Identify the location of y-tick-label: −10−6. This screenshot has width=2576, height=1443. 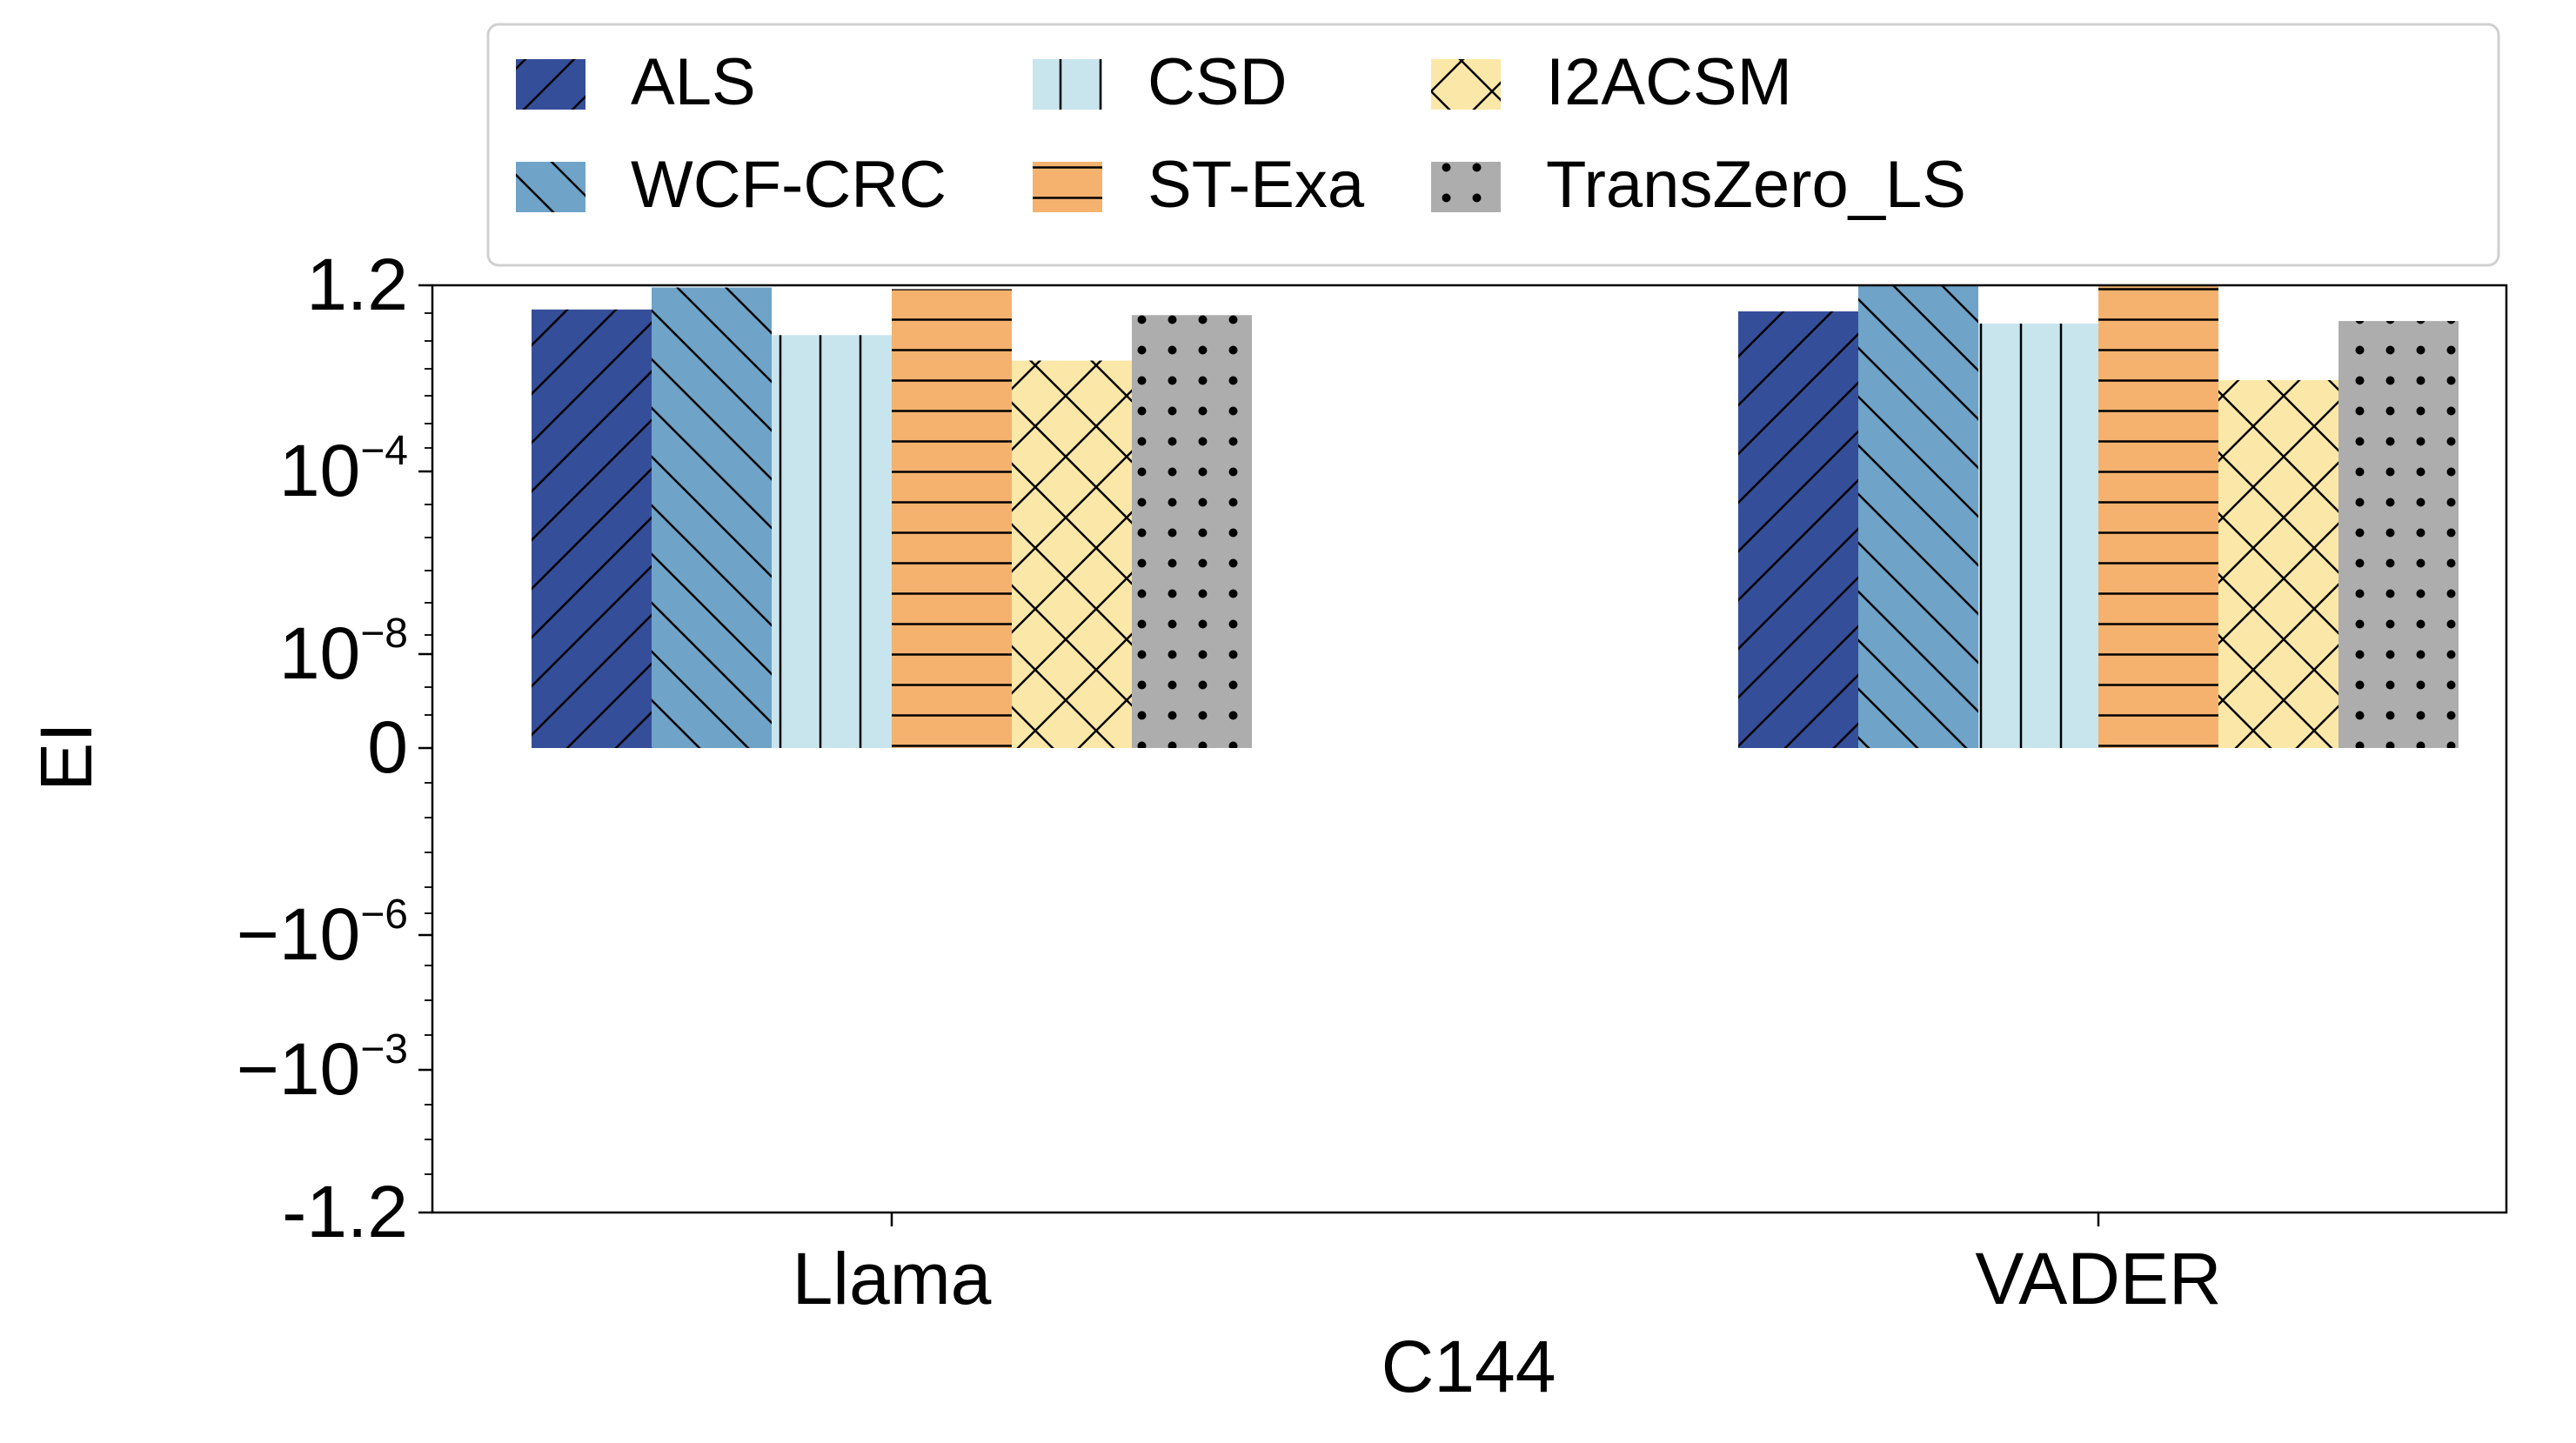
(322, 933).